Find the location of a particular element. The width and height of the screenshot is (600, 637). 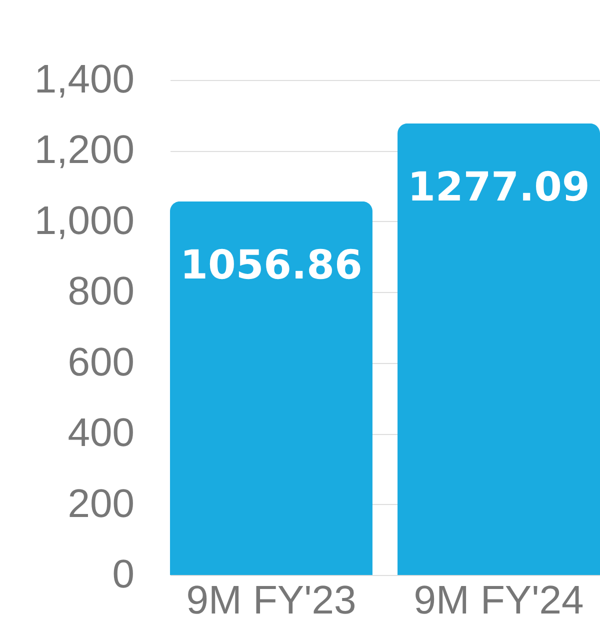

y-tick-label: 1,200 is located at coordinates (84, 150).